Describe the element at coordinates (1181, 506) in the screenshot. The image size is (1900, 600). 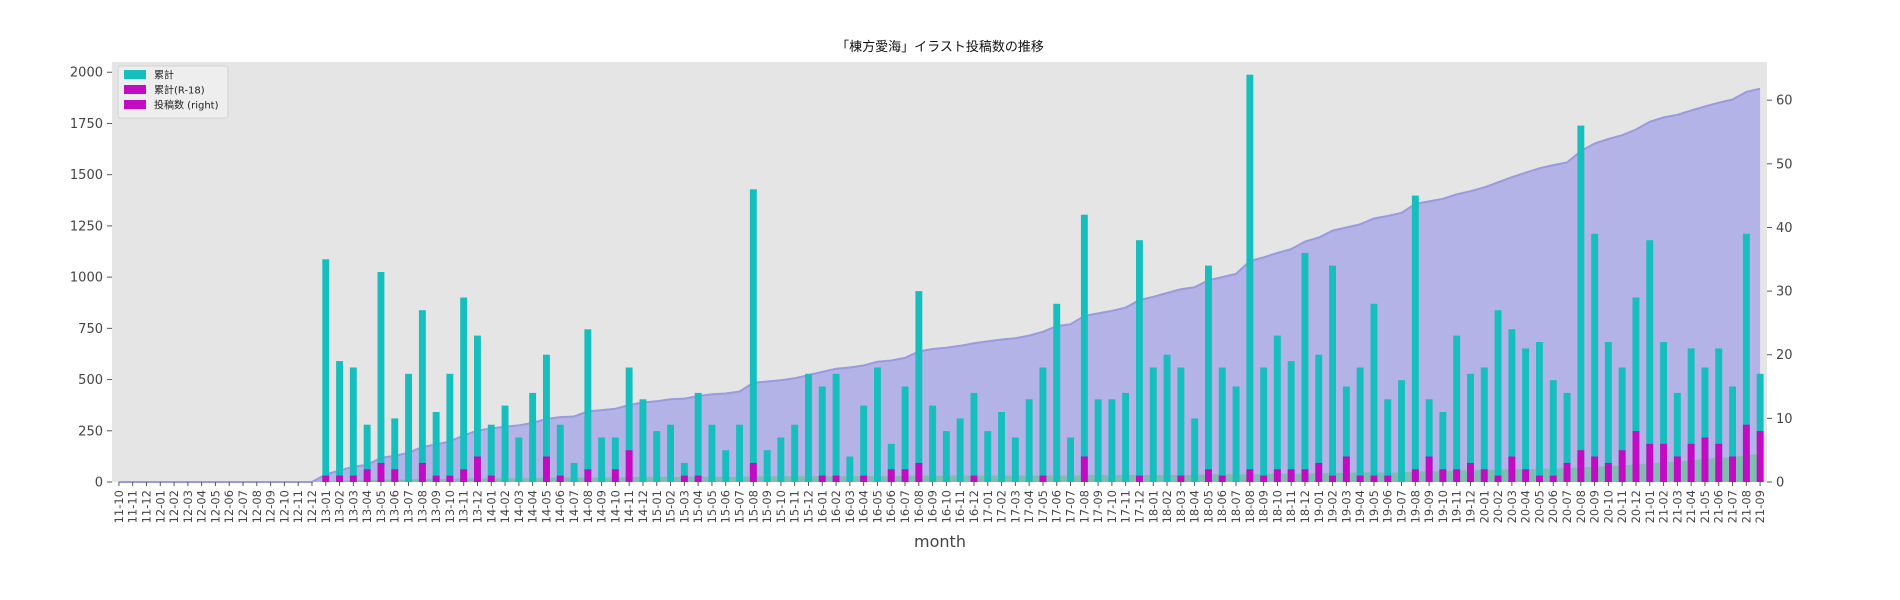
I see `x-tick-label: 18-03` at that location.